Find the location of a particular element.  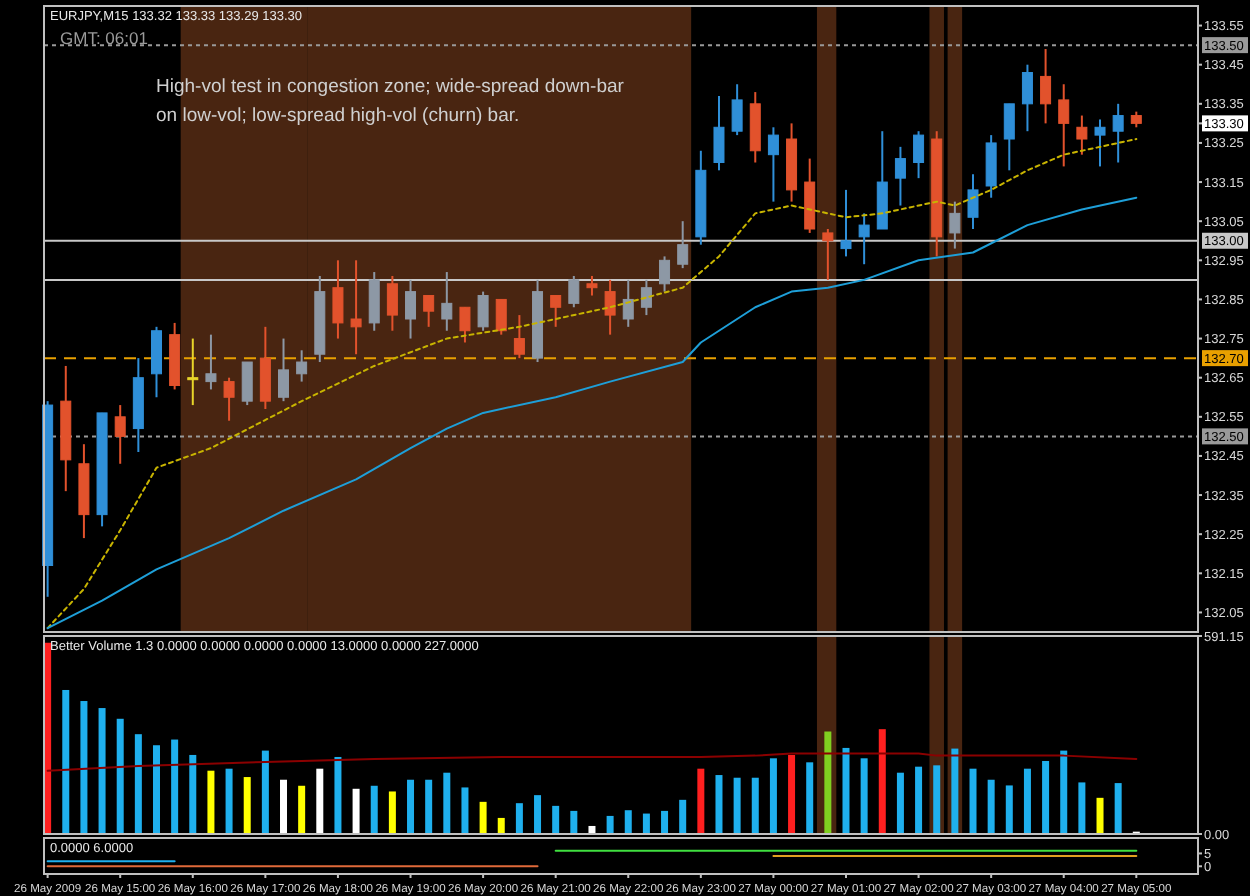

annotation: High-vol test in congestion zone; wide-spread down-bar on low-vol; low-spread high-vol (churn) bar. is located at coordinates (390, 101).